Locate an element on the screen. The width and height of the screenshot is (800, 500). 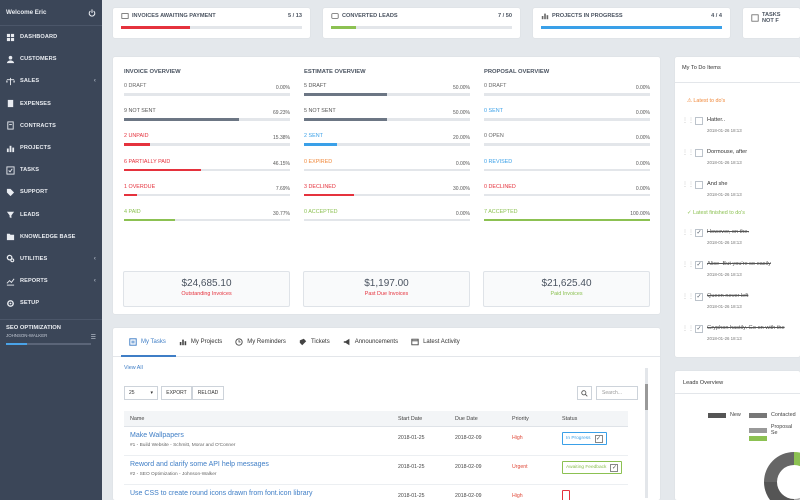
document-icon is located at coordinates (10, 103).